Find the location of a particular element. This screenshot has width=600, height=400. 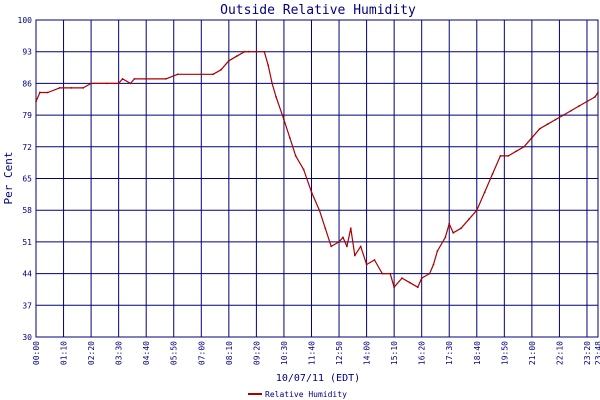

x-tick-label: 08:10 is located at coordinates (229, 353).